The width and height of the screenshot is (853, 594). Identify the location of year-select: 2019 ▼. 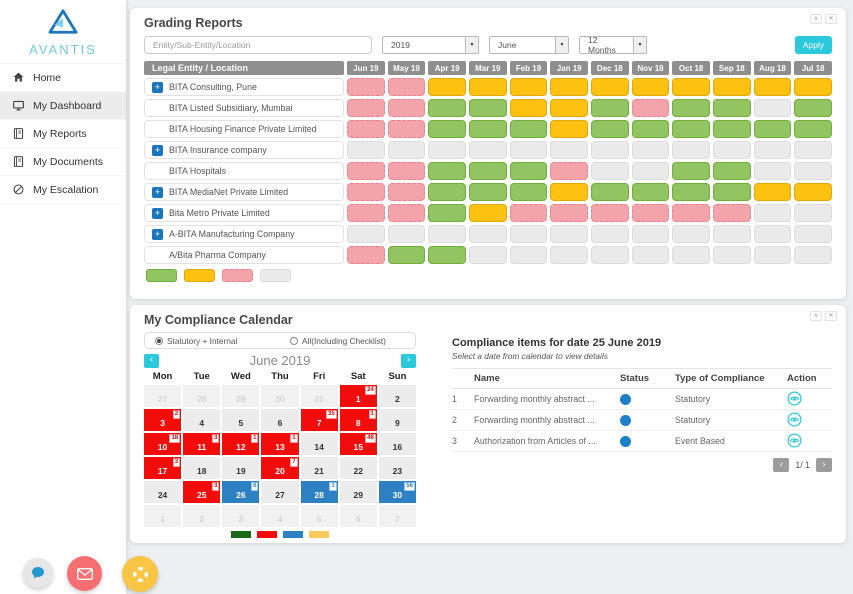
(430, 45).